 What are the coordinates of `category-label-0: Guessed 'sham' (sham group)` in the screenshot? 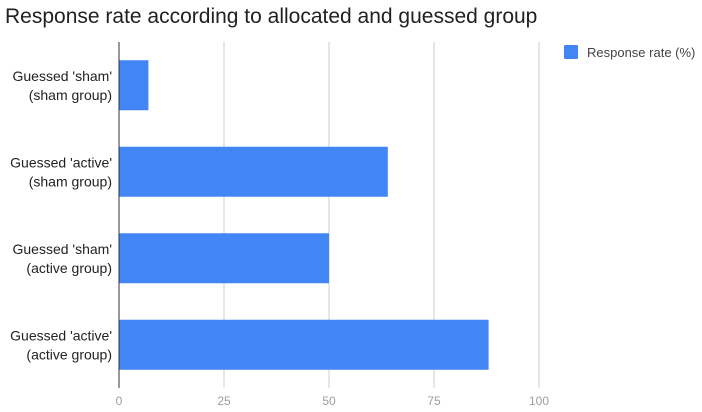 It's located at (62, 85).